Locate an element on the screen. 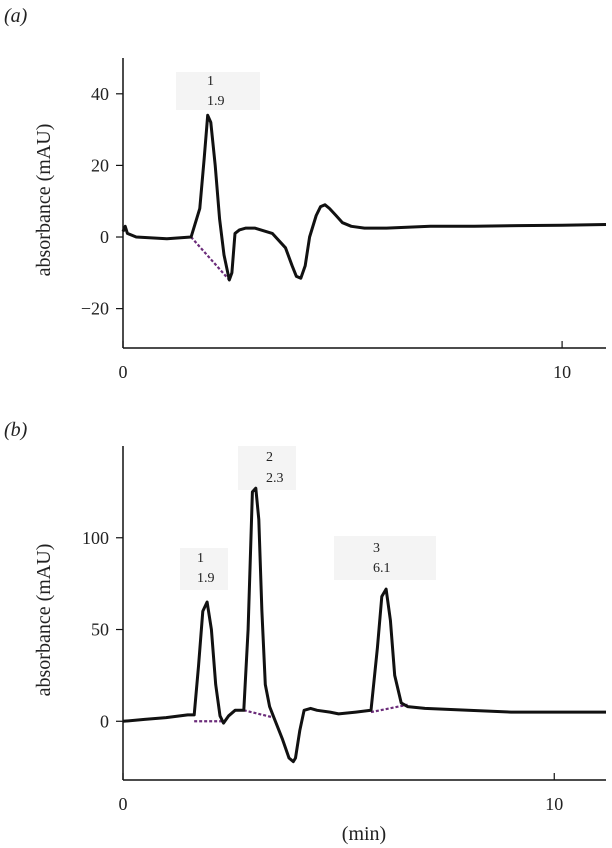 The image size is (612, 848). panel-b-peak-1-label-box is located at coordinates (204, 569).